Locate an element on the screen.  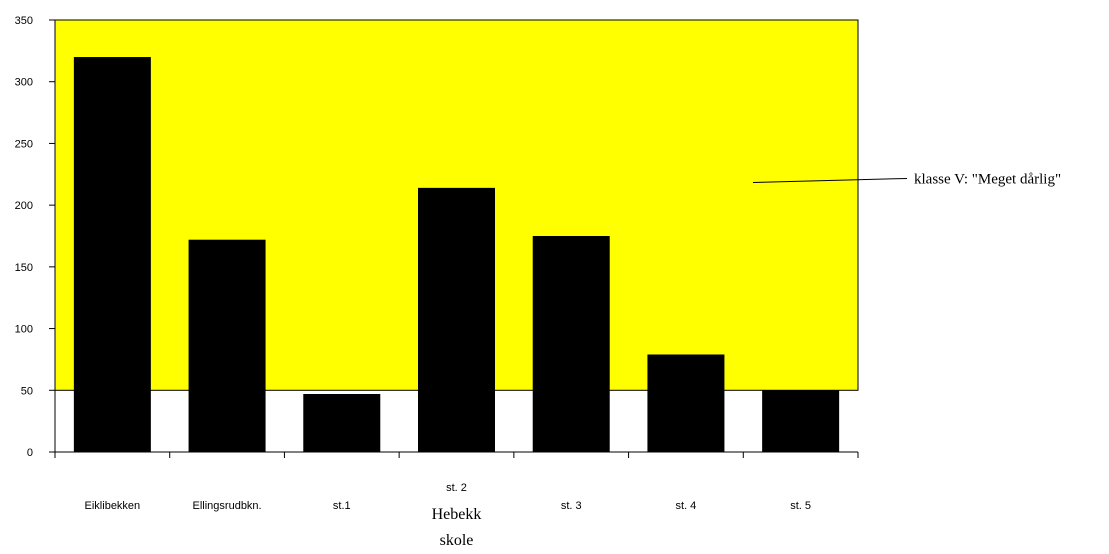
y-tick-label-150: 150 is located at coordinates (24, 268).